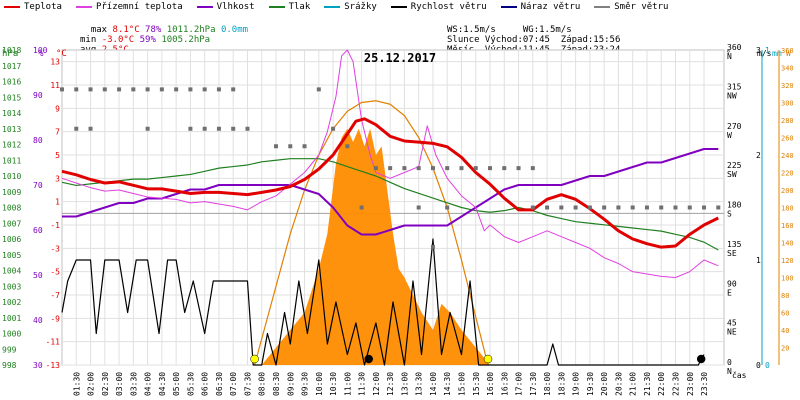 The width and height of the screenshot is (800, 400). Describe the element at coordinates (254, 359) in the screenshot. I see `marker-sunrise` at that location.